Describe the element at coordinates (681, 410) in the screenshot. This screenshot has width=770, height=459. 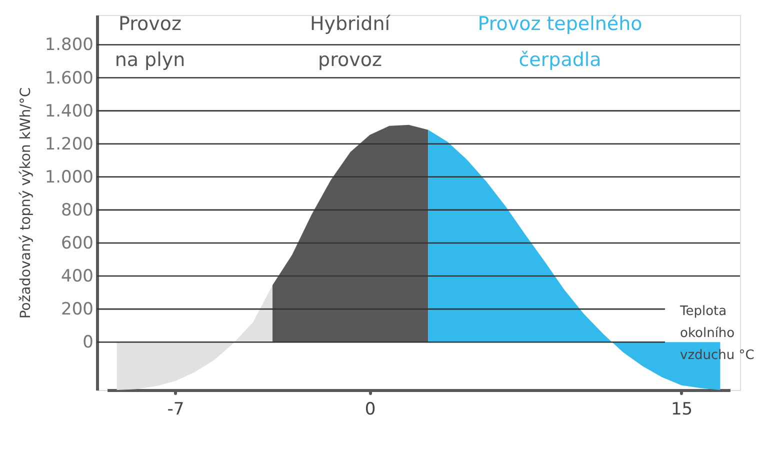
I see `x-tick-label: 15` at that location.